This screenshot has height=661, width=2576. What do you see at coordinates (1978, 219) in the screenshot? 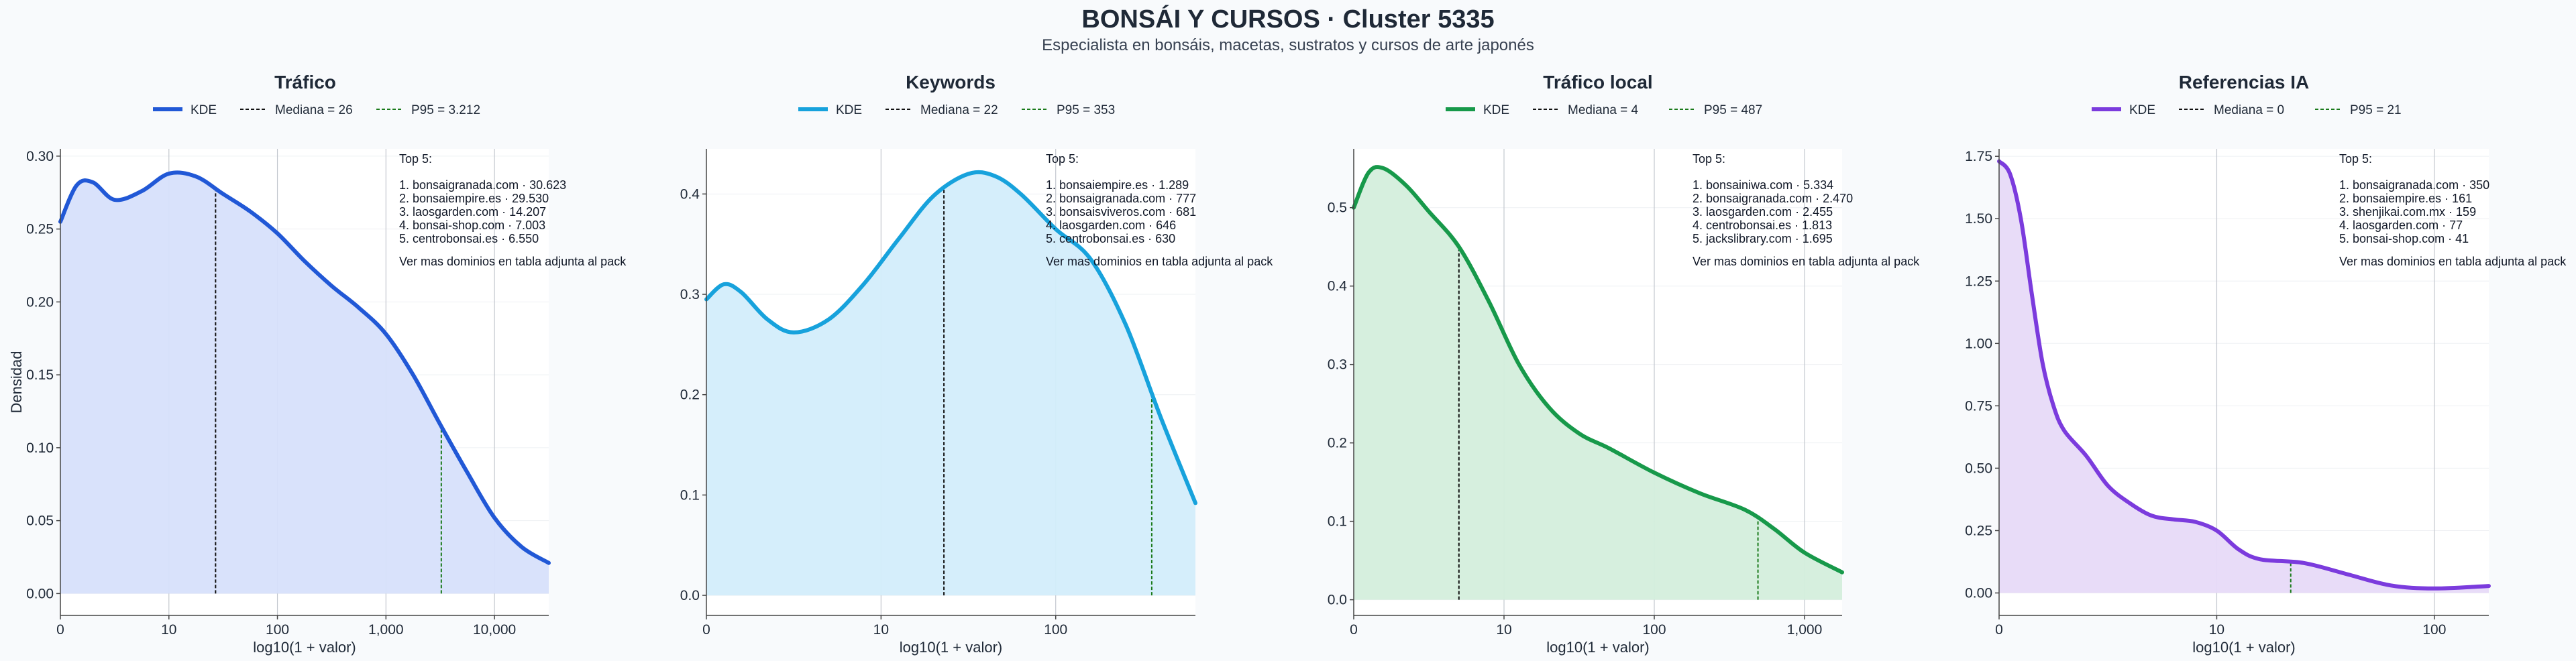
I see `y-tick-label: 1.50` at bounding box center [1978, 219].